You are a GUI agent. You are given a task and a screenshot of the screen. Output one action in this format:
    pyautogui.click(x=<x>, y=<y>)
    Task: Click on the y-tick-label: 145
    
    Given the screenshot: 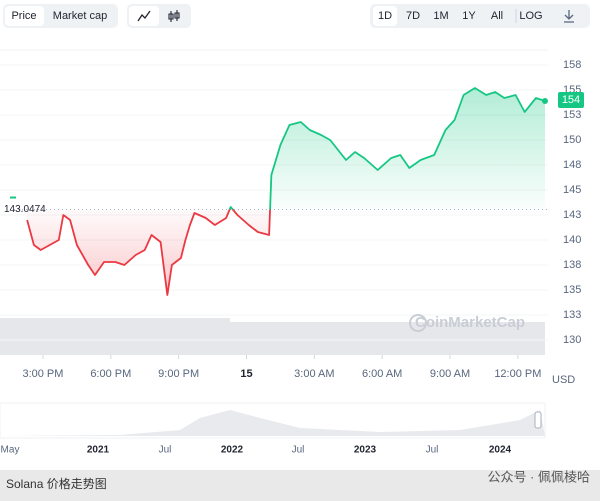 What is the action you would take?
    pyautogui.click(x=572, y=190)
    